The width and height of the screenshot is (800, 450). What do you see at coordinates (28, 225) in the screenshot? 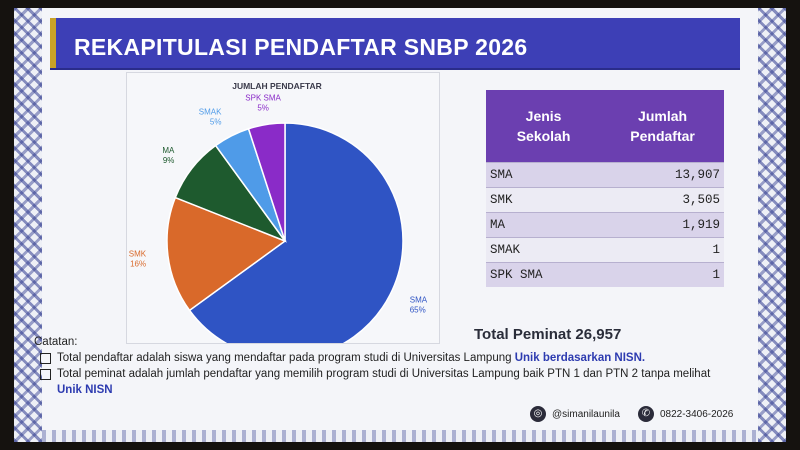
I see `left-ornament-border` at bounding box center [28, 225].